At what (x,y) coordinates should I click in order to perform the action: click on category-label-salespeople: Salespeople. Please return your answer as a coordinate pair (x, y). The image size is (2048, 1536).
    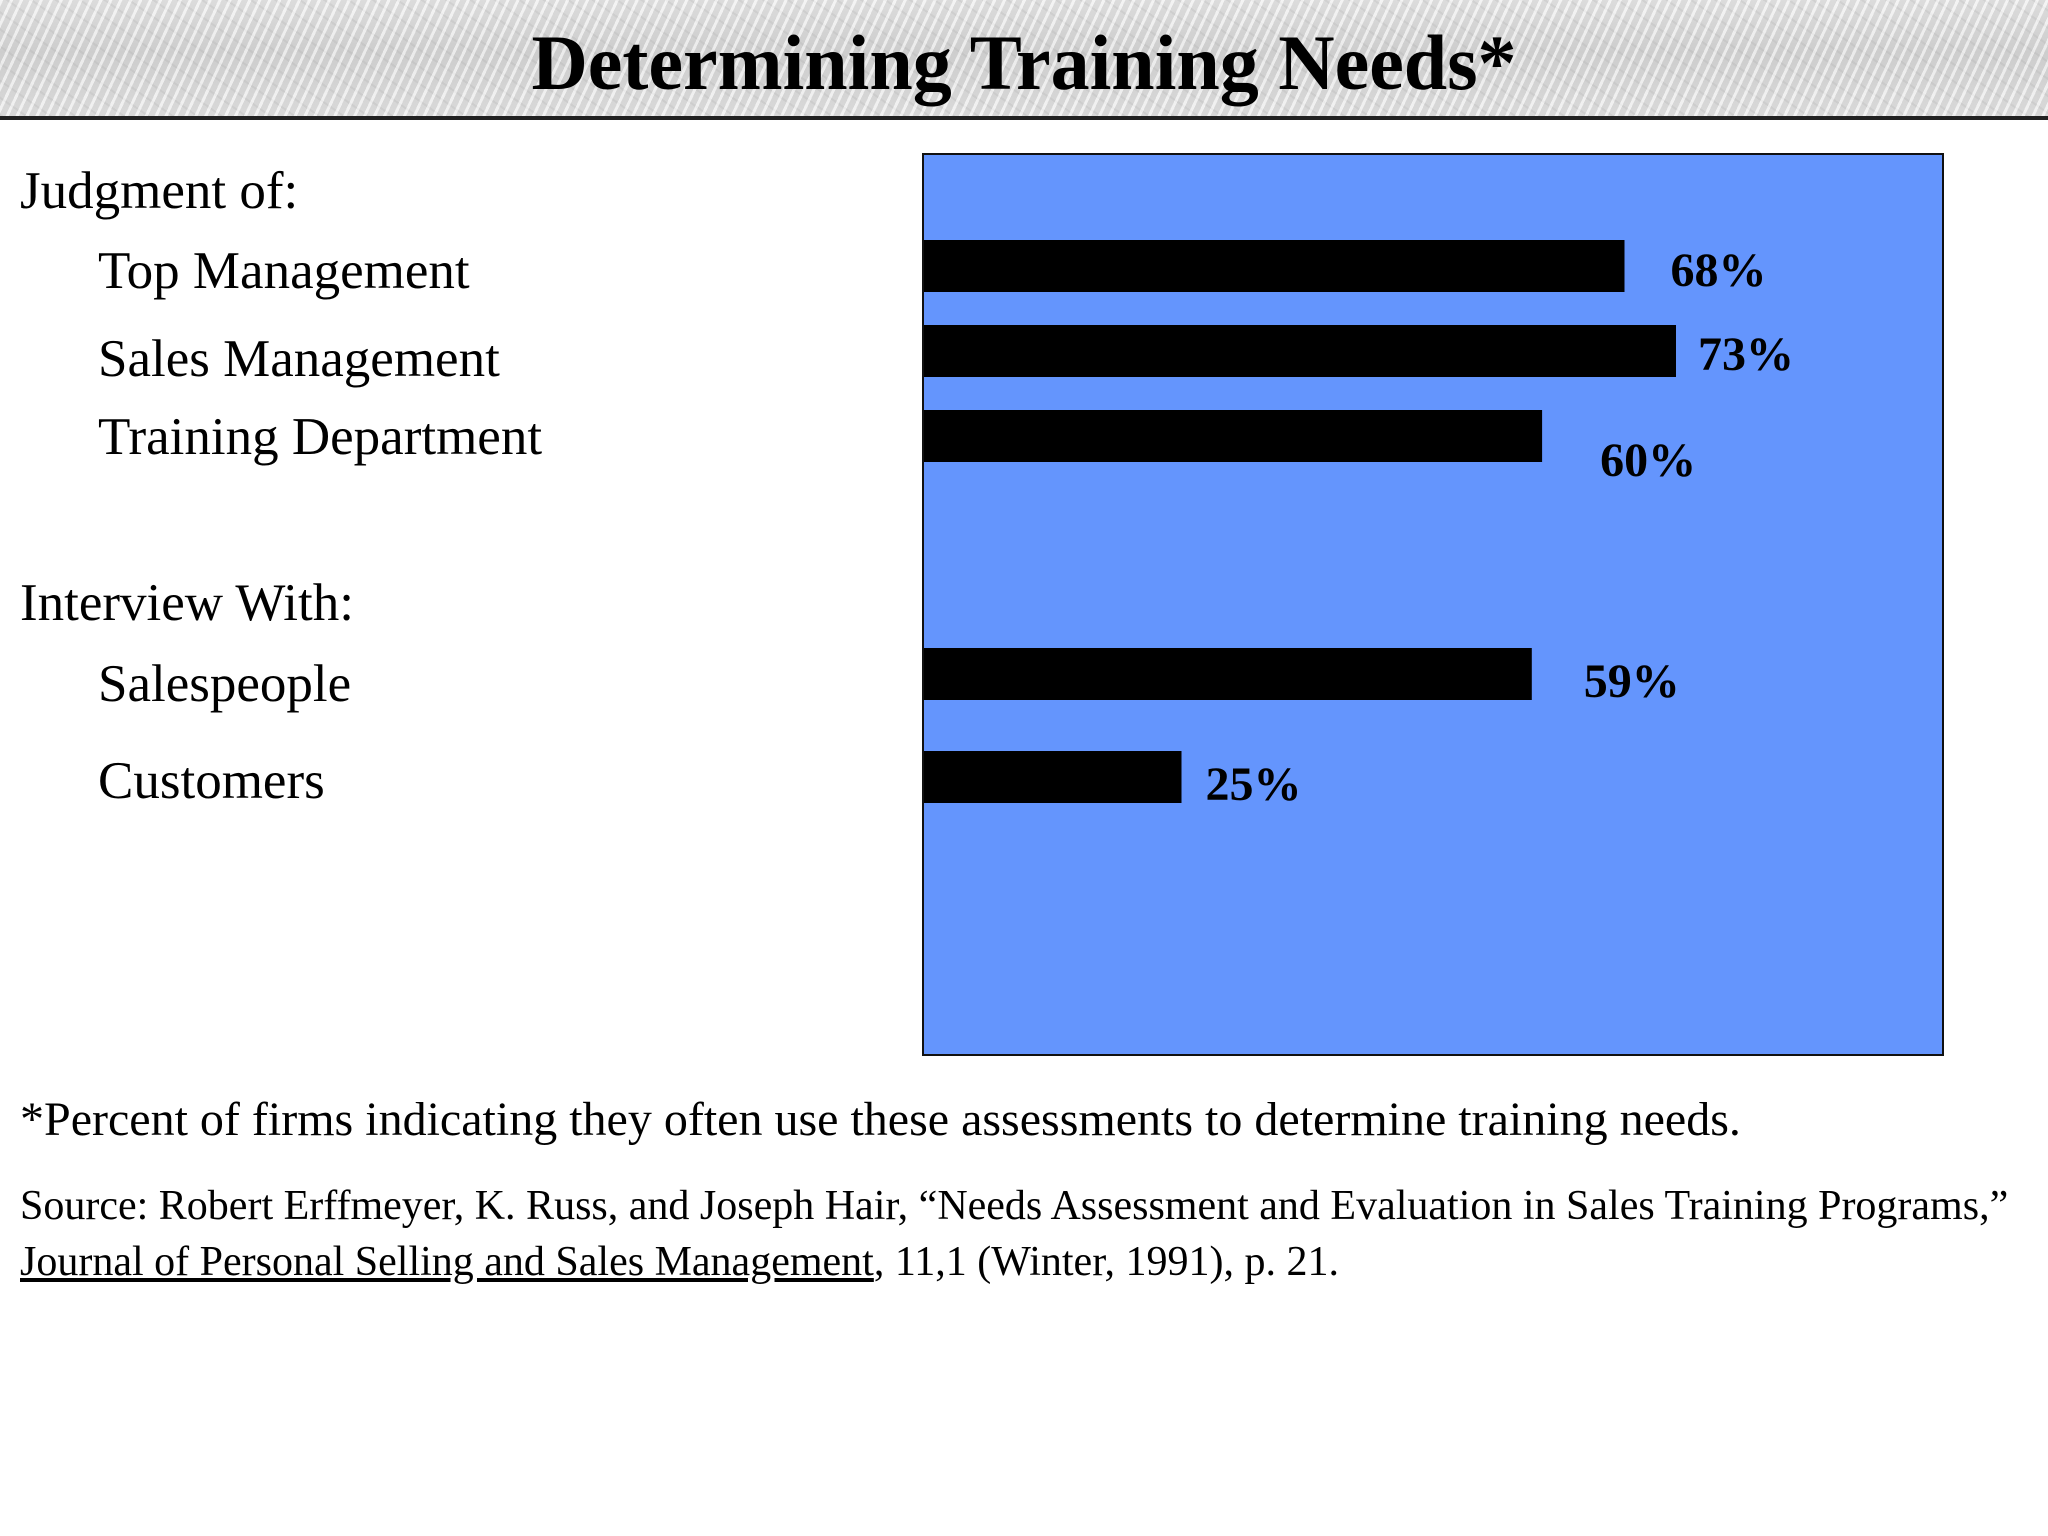
    Looking at the image, I should click on (225, 684).